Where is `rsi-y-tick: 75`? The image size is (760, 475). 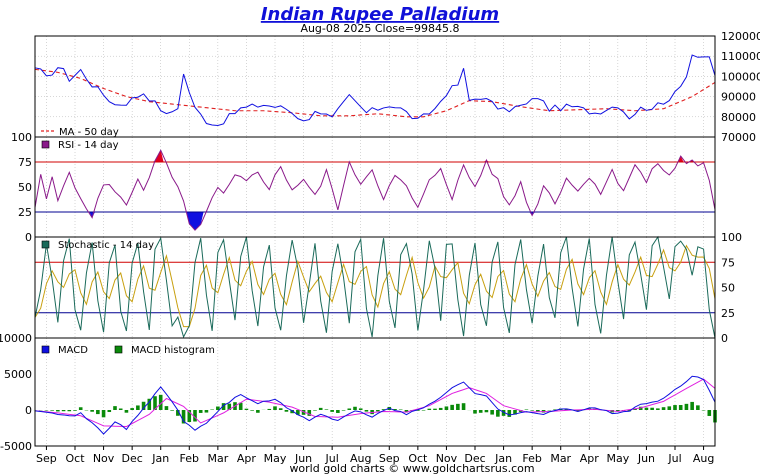 rsi-y-tick: 75 is located at coordinates (25, 162).